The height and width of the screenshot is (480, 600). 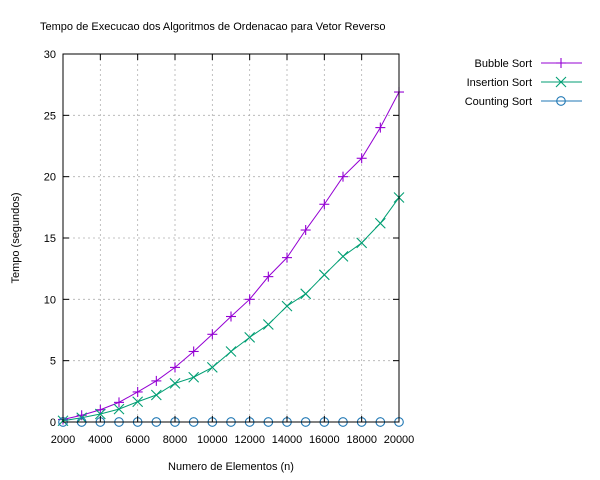 What do you see at coordinates (50, 116) in the screenshot?
I see `y-tick-label: 25` at bounding box center [50, 116].